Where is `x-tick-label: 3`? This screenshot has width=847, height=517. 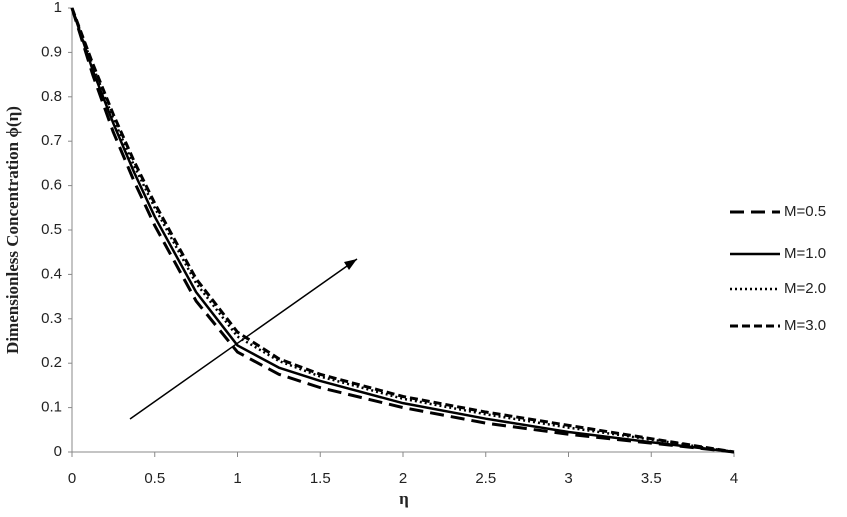 x-tick-label: 3 is located at coordinates (568, 478).